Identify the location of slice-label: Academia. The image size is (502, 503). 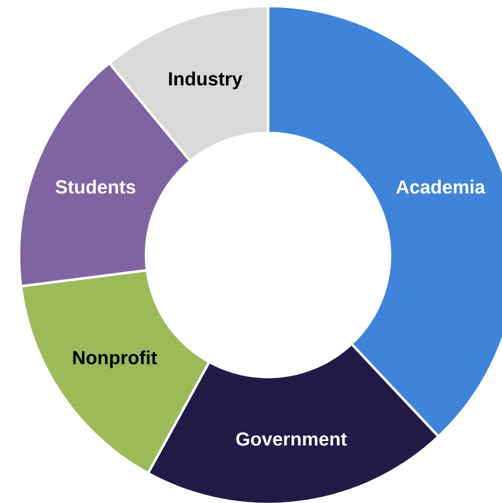
(441, 187).